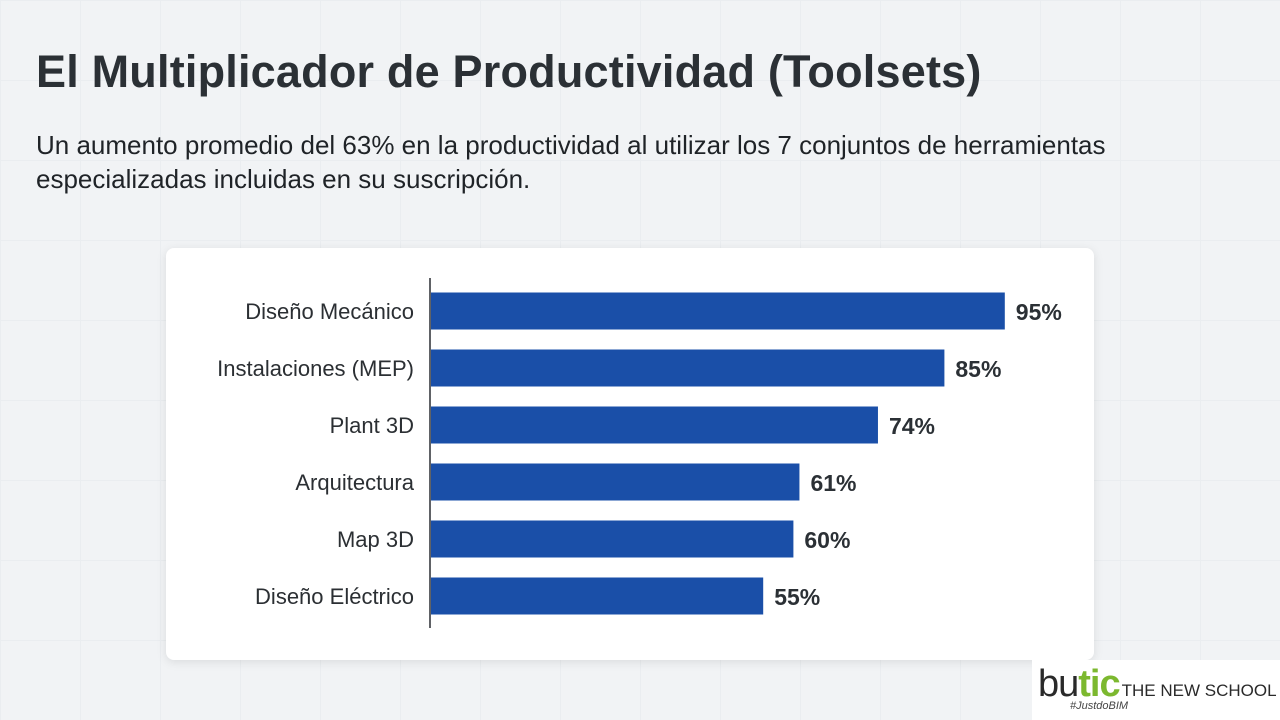 The width and height of the screenshot is (1280, 720). Describe the element at coordinates (375, 539) in the screenshot. I see `category-label: Map 3D` at that location.